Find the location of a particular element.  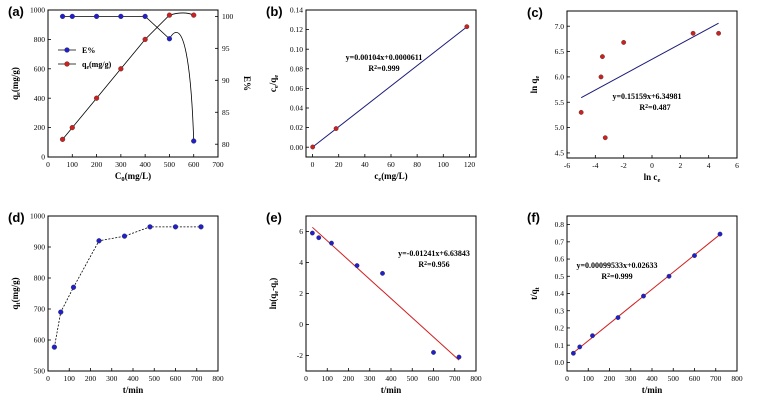

y-axis-title: t/qt is located at coordinates (535, 293).